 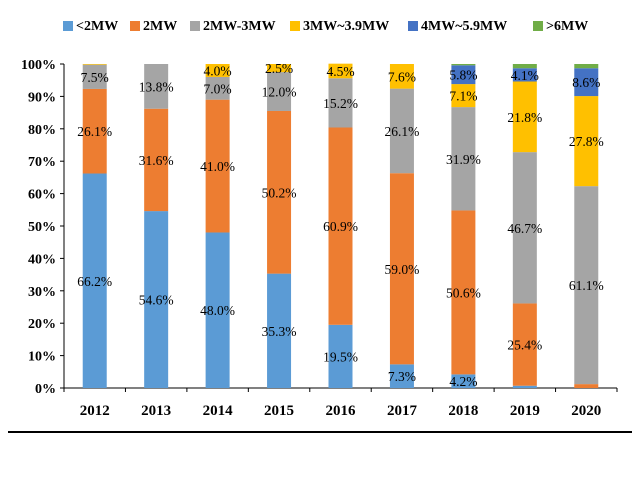 I want to click on legend-label: 2MW-3MW, so click(x=239, y=26).